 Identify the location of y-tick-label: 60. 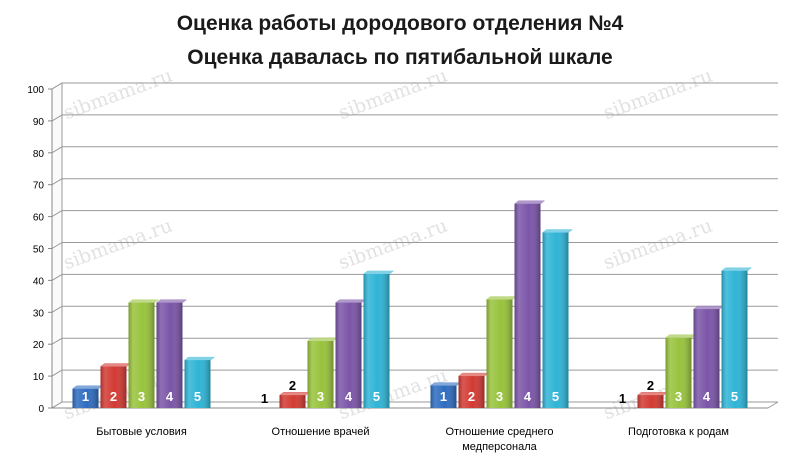
(39, 218).